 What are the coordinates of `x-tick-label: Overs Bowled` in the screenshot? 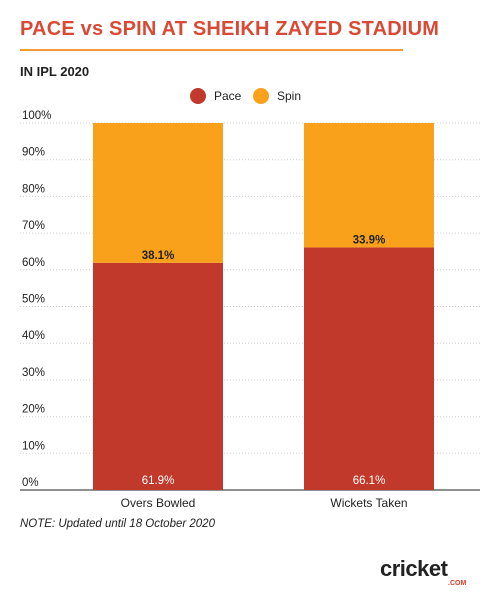 It's located at (158, 503).